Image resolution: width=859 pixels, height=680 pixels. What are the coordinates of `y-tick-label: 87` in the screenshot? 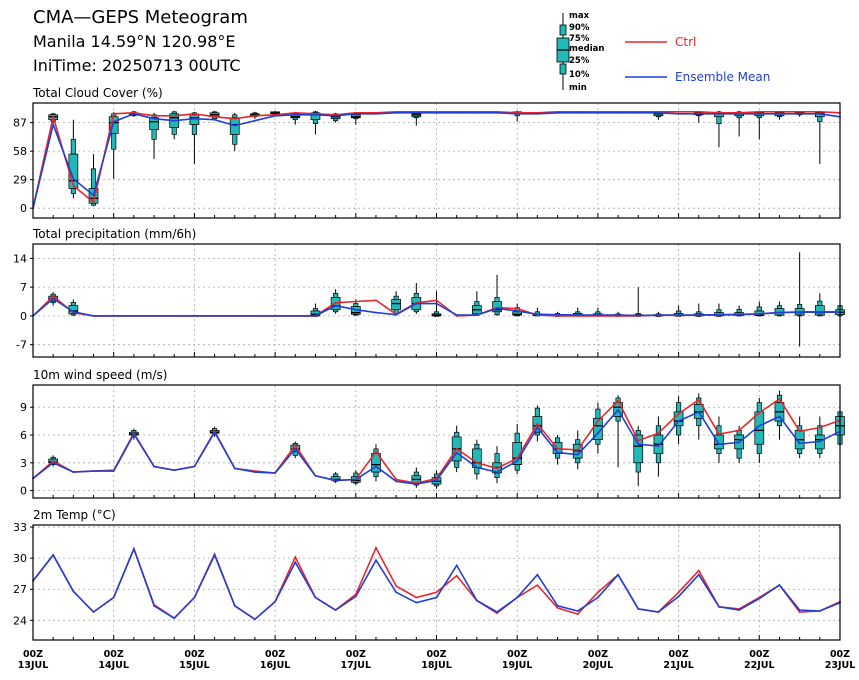 It's located at (20, 123).